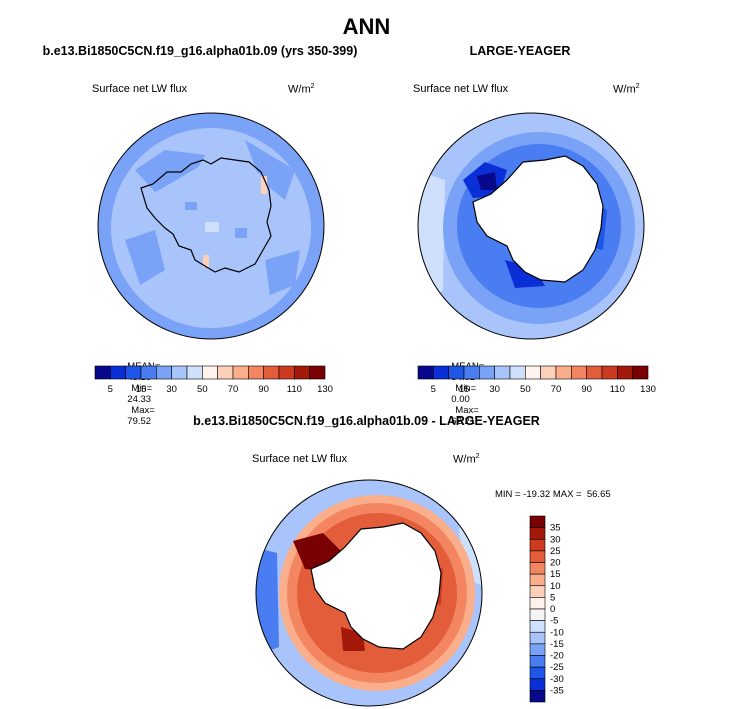 This screenshot has height=709, width=733. What do you see at coordinates (648, 389) in the screenshot?
I see `panel2-colorbar-tick-label: 130` at bounding box center [648, 389].